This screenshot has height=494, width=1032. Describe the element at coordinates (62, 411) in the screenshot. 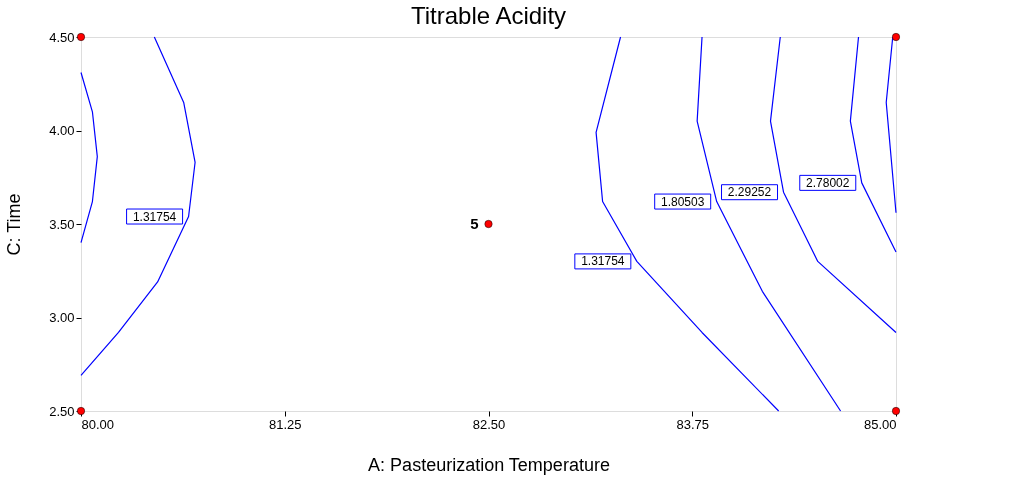

I see `y-tick-label: 2.50` at that location.